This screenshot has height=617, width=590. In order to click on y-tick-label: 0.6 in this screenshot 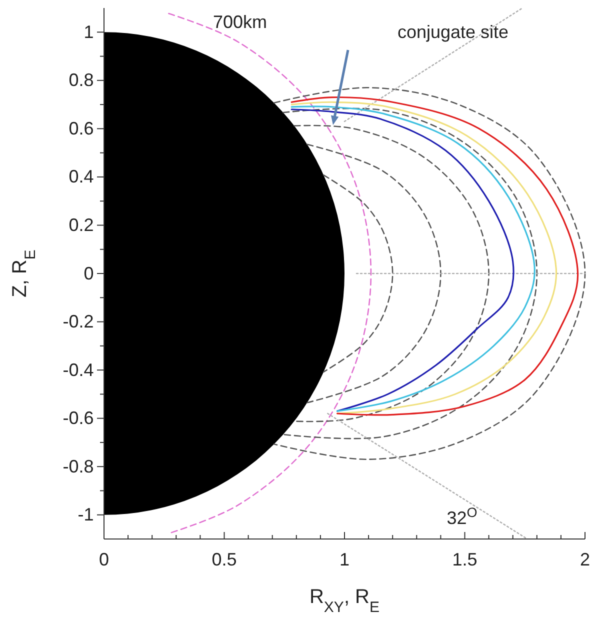, I will do `click(81, 128)`.